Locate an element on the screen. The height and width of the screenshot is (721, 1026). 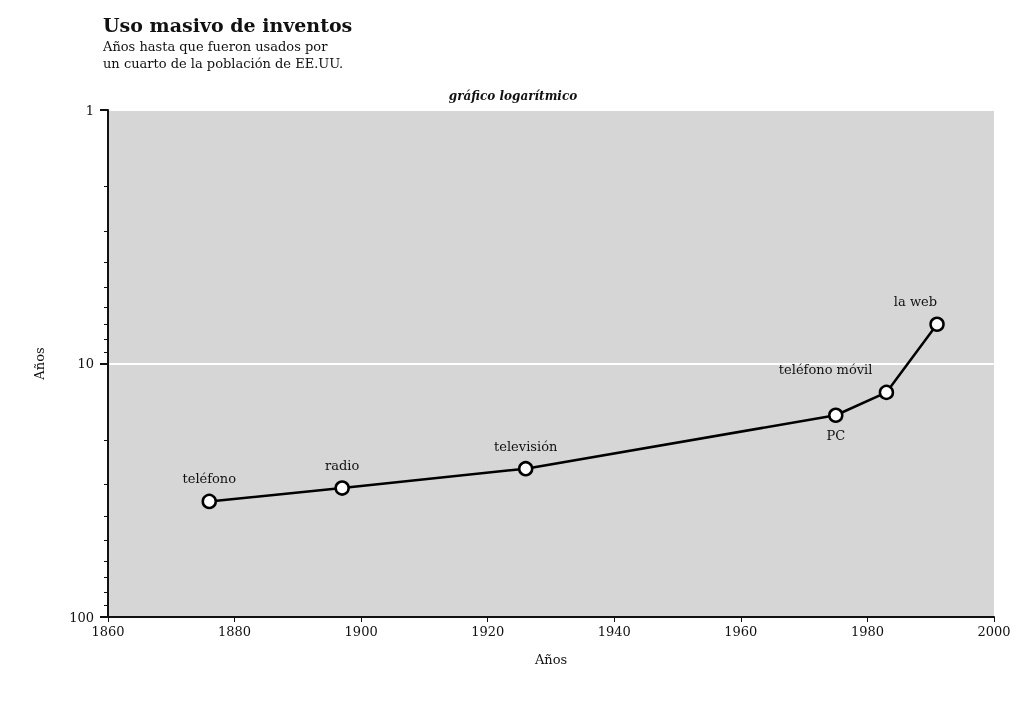
x-axis-title: Años is located at coordinates (550, 659).